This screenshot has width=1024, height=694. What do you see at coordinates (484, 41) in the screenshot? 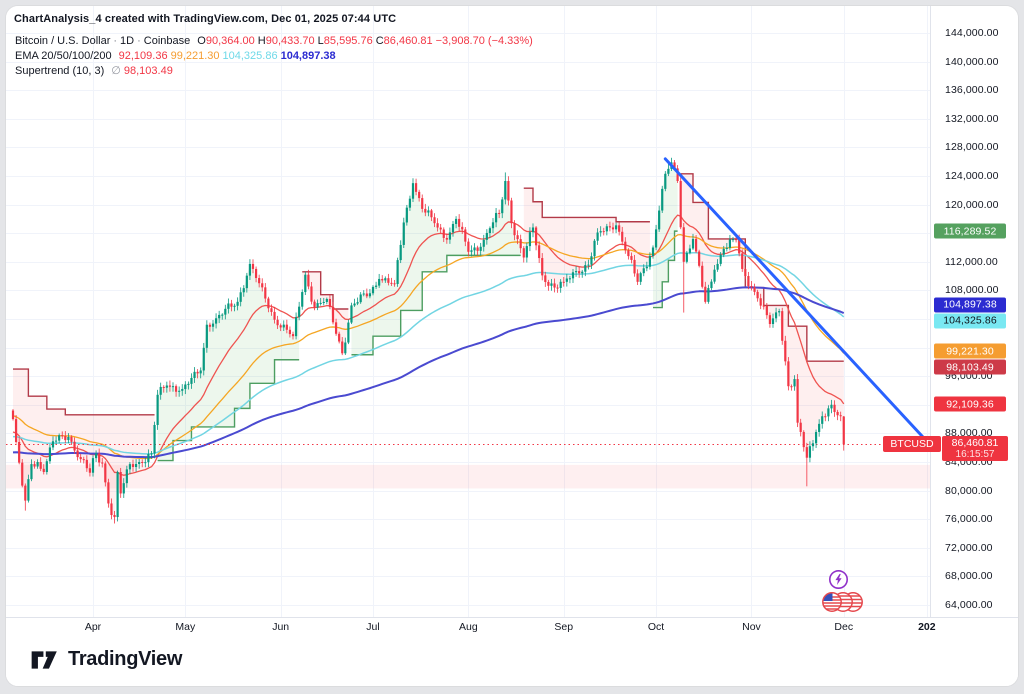
I see `change-value: −3,908.70 (−4.33%)` at bounding box center [484, 41].